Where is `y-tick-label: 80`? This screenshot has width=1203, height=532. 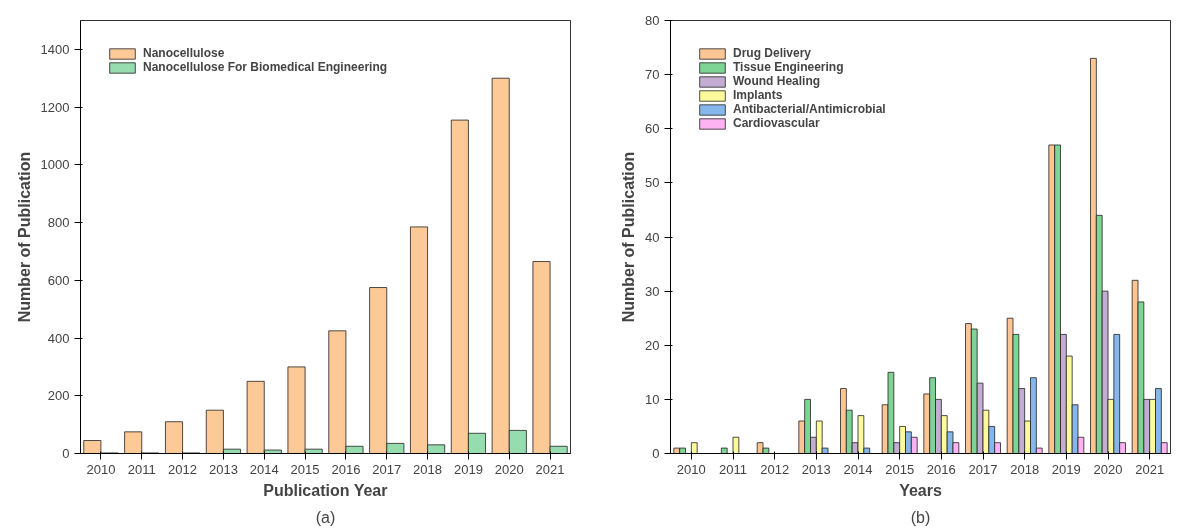
y-tick-label: 80 is located at coordinates (652, 20).